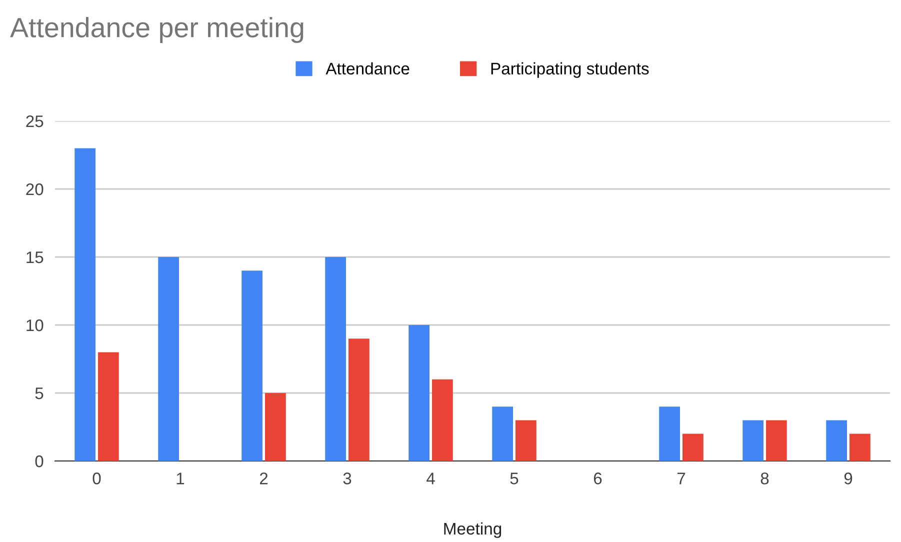  Describe the element at coordinates (347, 478) in the screenshot. I see `x-tick-label: 3` at that location.